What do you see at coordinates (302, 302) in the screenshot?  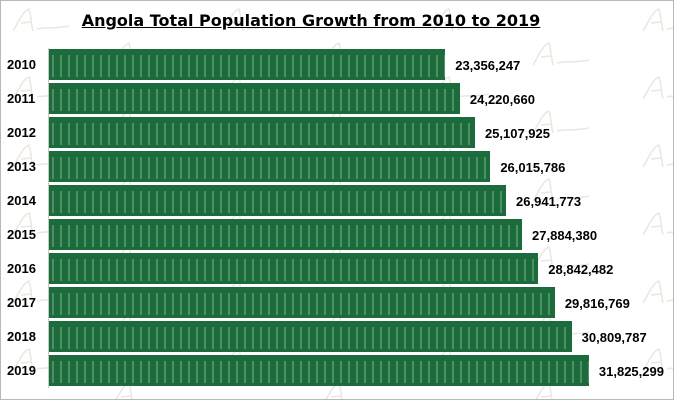 I see `bar-2017` at bounding box center [302, 302].